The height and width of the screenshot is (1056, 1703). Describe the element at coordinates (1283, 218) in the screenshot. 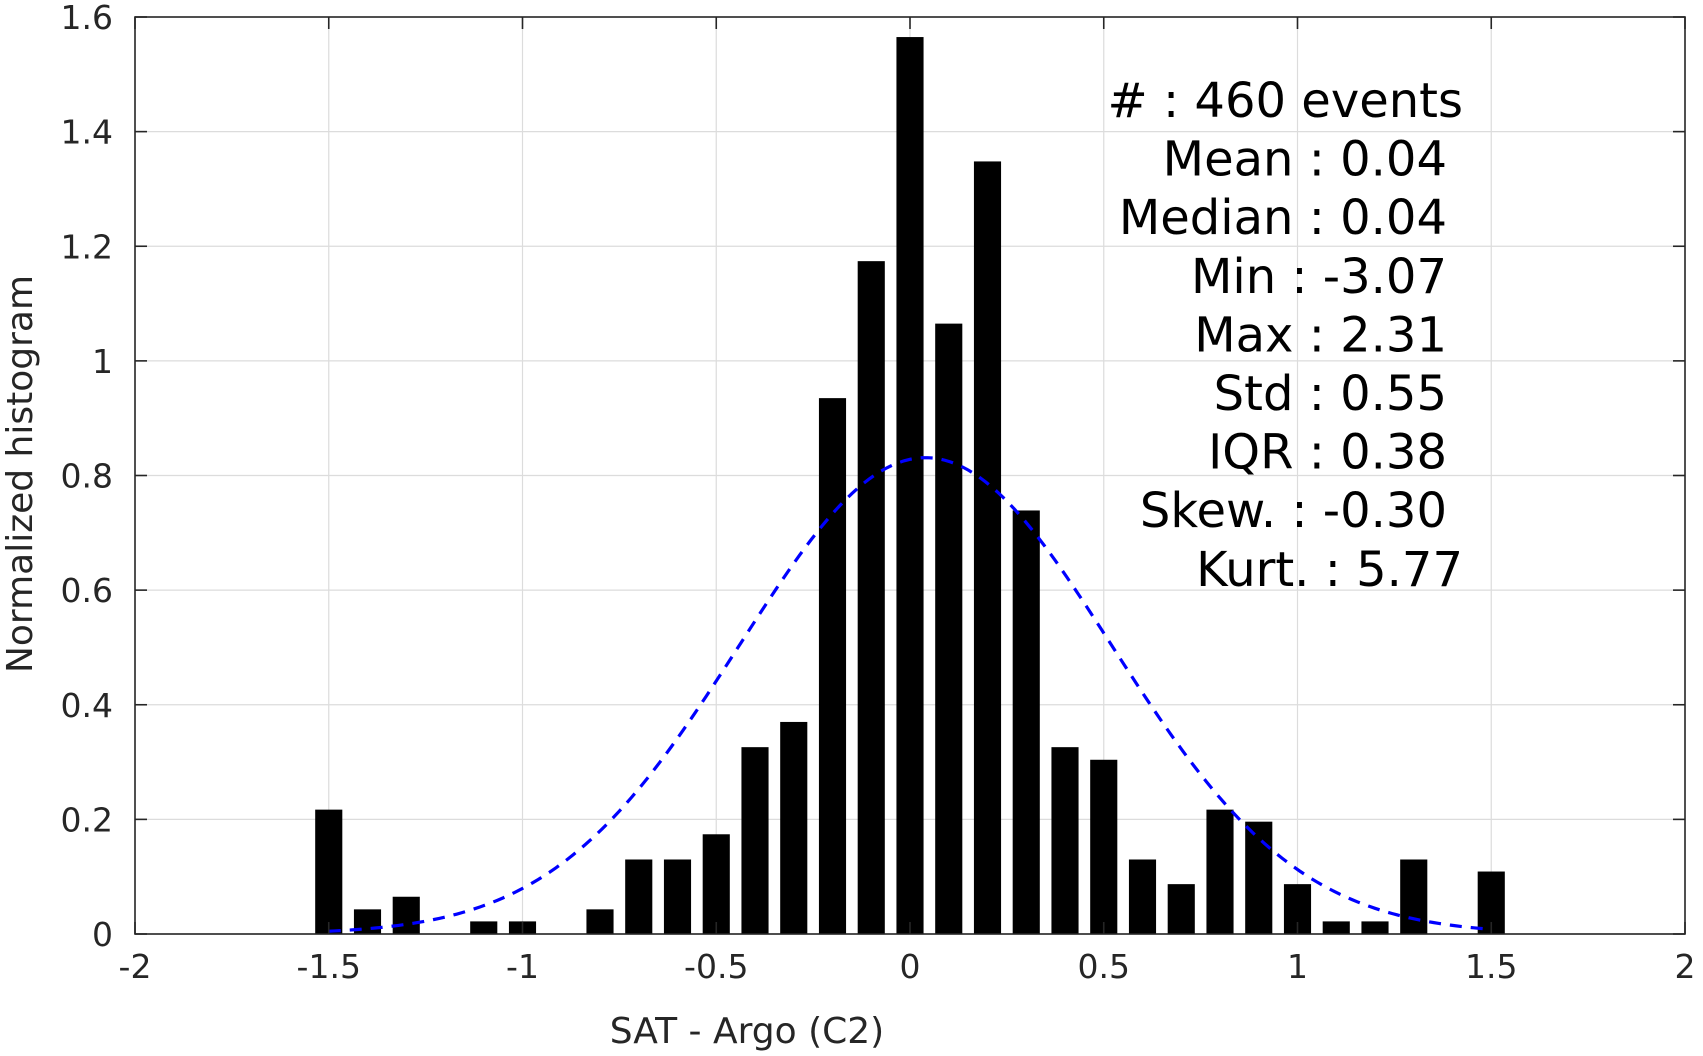

I see `stats-line: Median : 0.04` at that location.